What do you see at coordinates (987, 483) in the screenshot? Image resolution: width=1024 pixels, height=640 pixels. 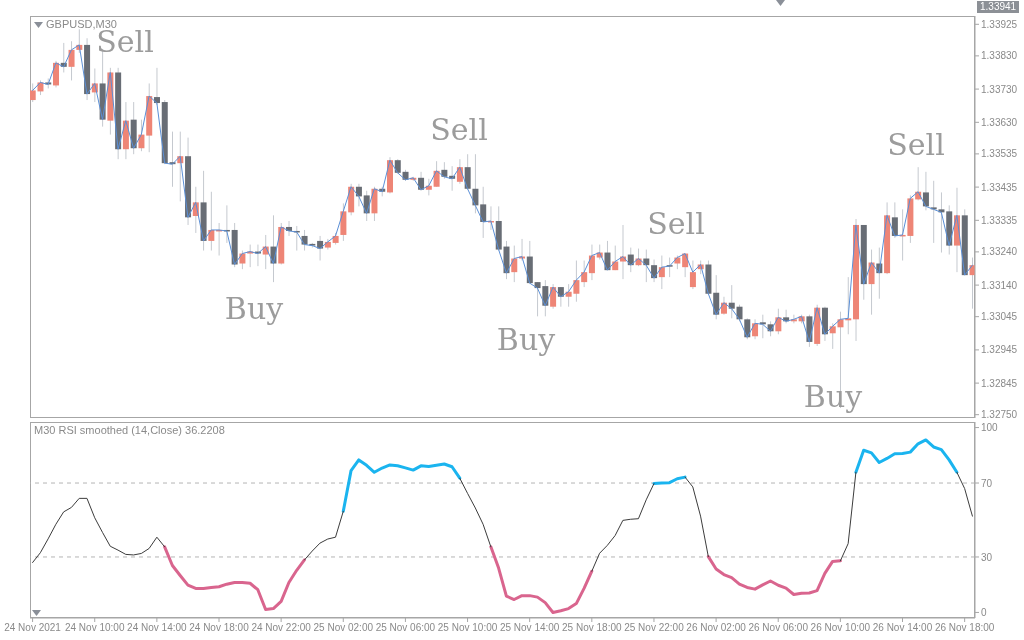 I see `y-tick-label: 70` at bounding box center [987, 483].